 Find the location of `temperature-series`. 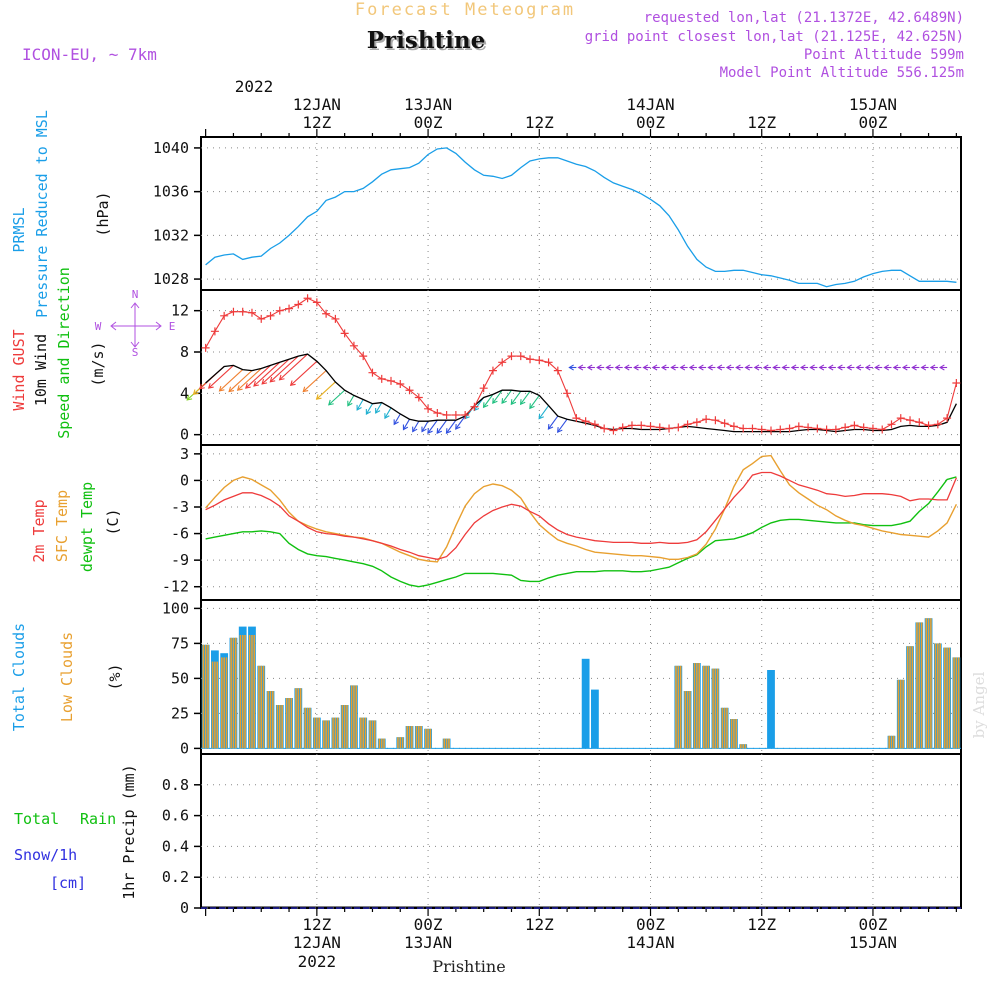

temperature-series is located at coordinates (581, 521).